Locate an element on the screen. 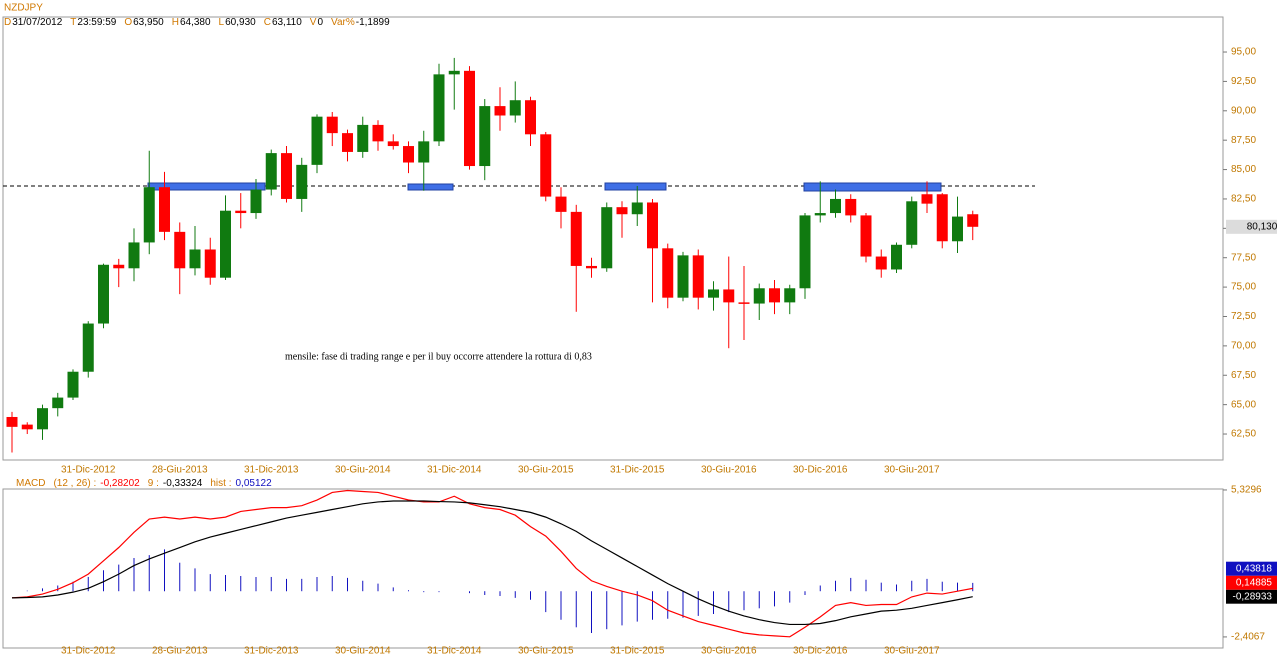  y-tick-label: 77,50 is located at coordinates (1243, 257).